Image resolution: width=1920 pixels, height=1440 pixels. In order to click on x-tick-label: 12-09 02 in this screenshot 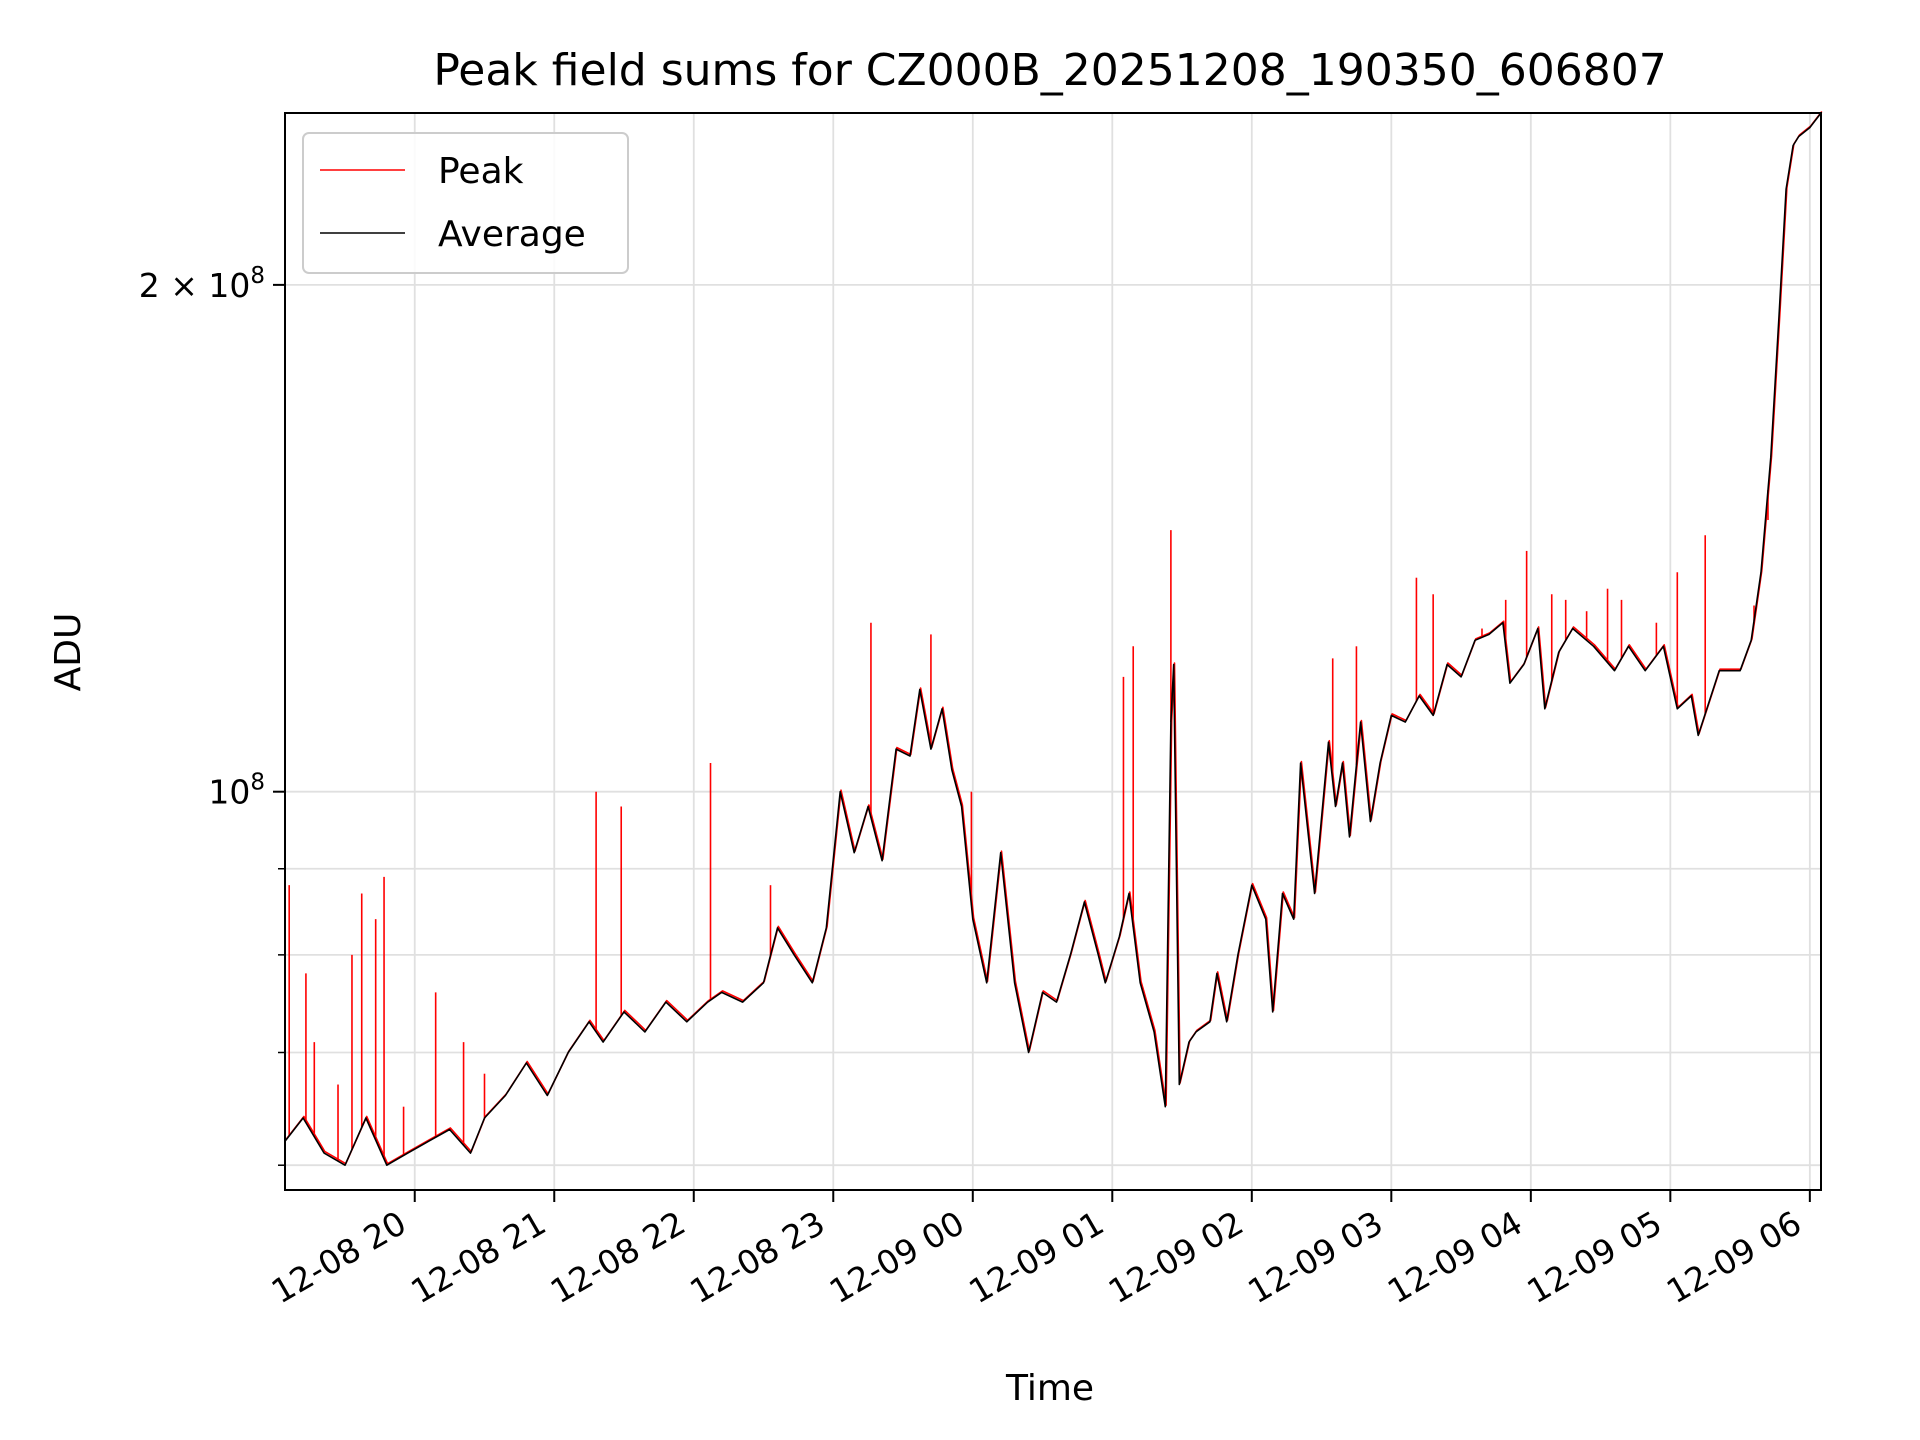, I will do `click(1176, 1257)`.